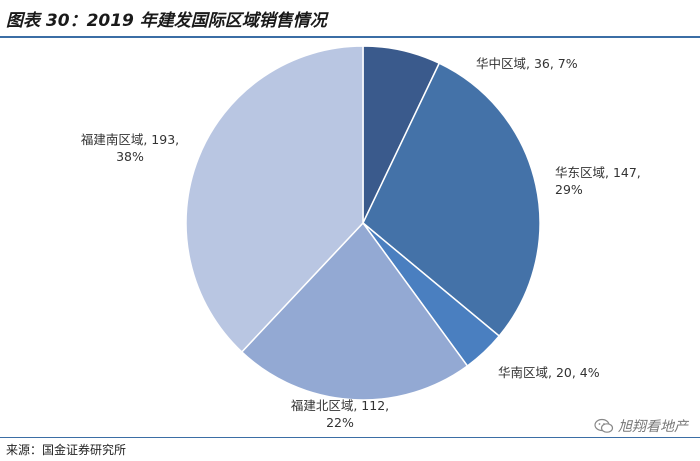 Image resolution: width=700 pixels, height=461 pixels. I want to click on chart-title: 图表 30：2019 年建发国际区域销售情况, so click(166, 21).